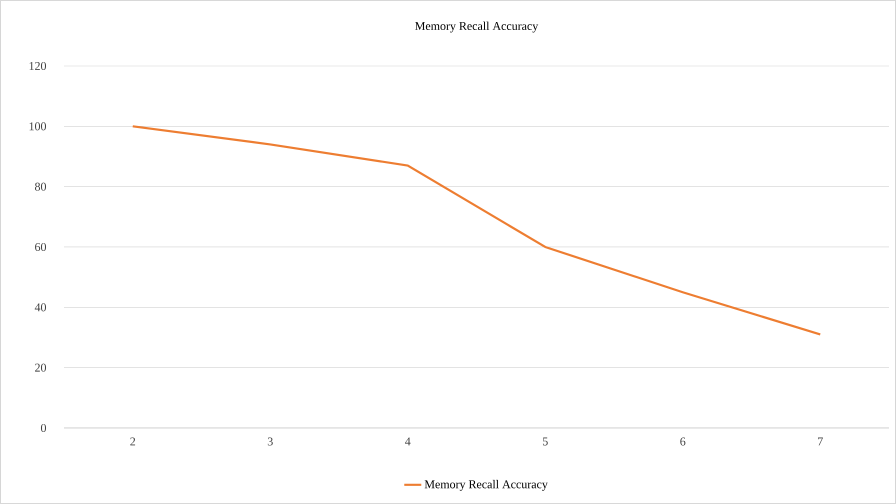  Describe the element at coordinates (43, 428) in the screenshot. I see `y-tick-label: 0` at that location.